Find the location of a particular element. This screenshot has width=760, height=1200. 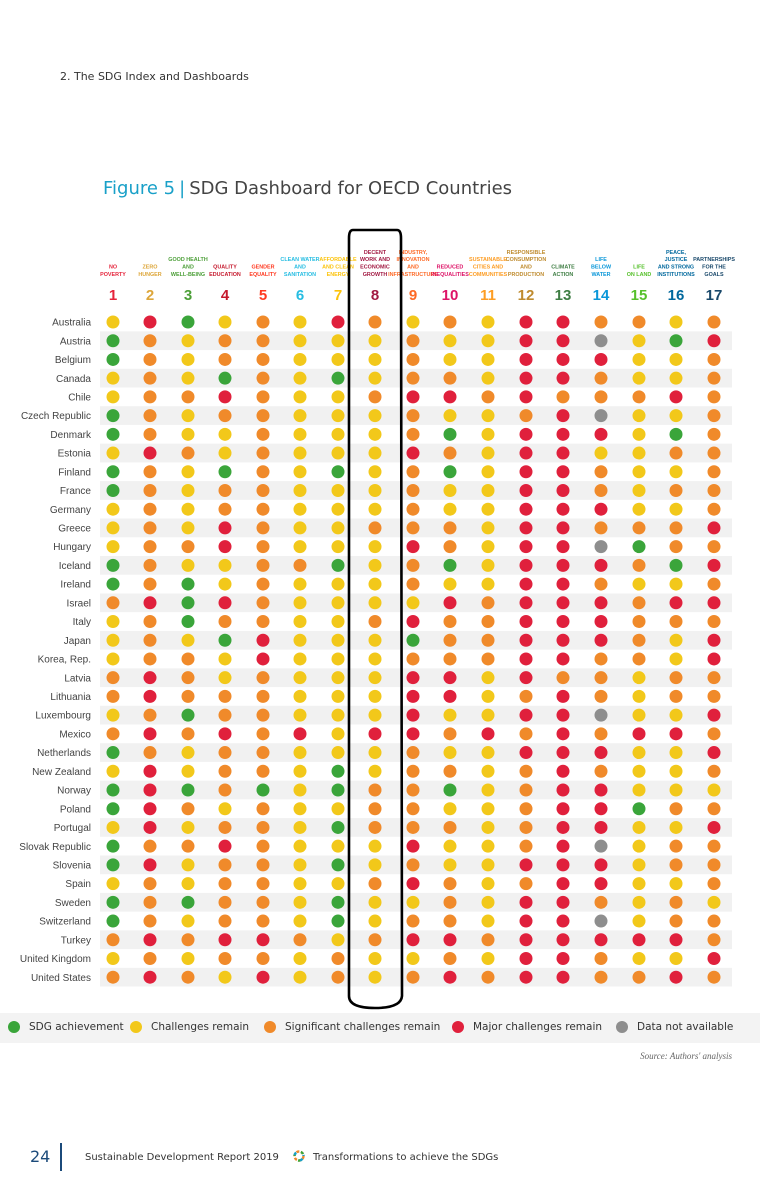

goal-8-label: GROWTH is located at coordinates (375, 275).